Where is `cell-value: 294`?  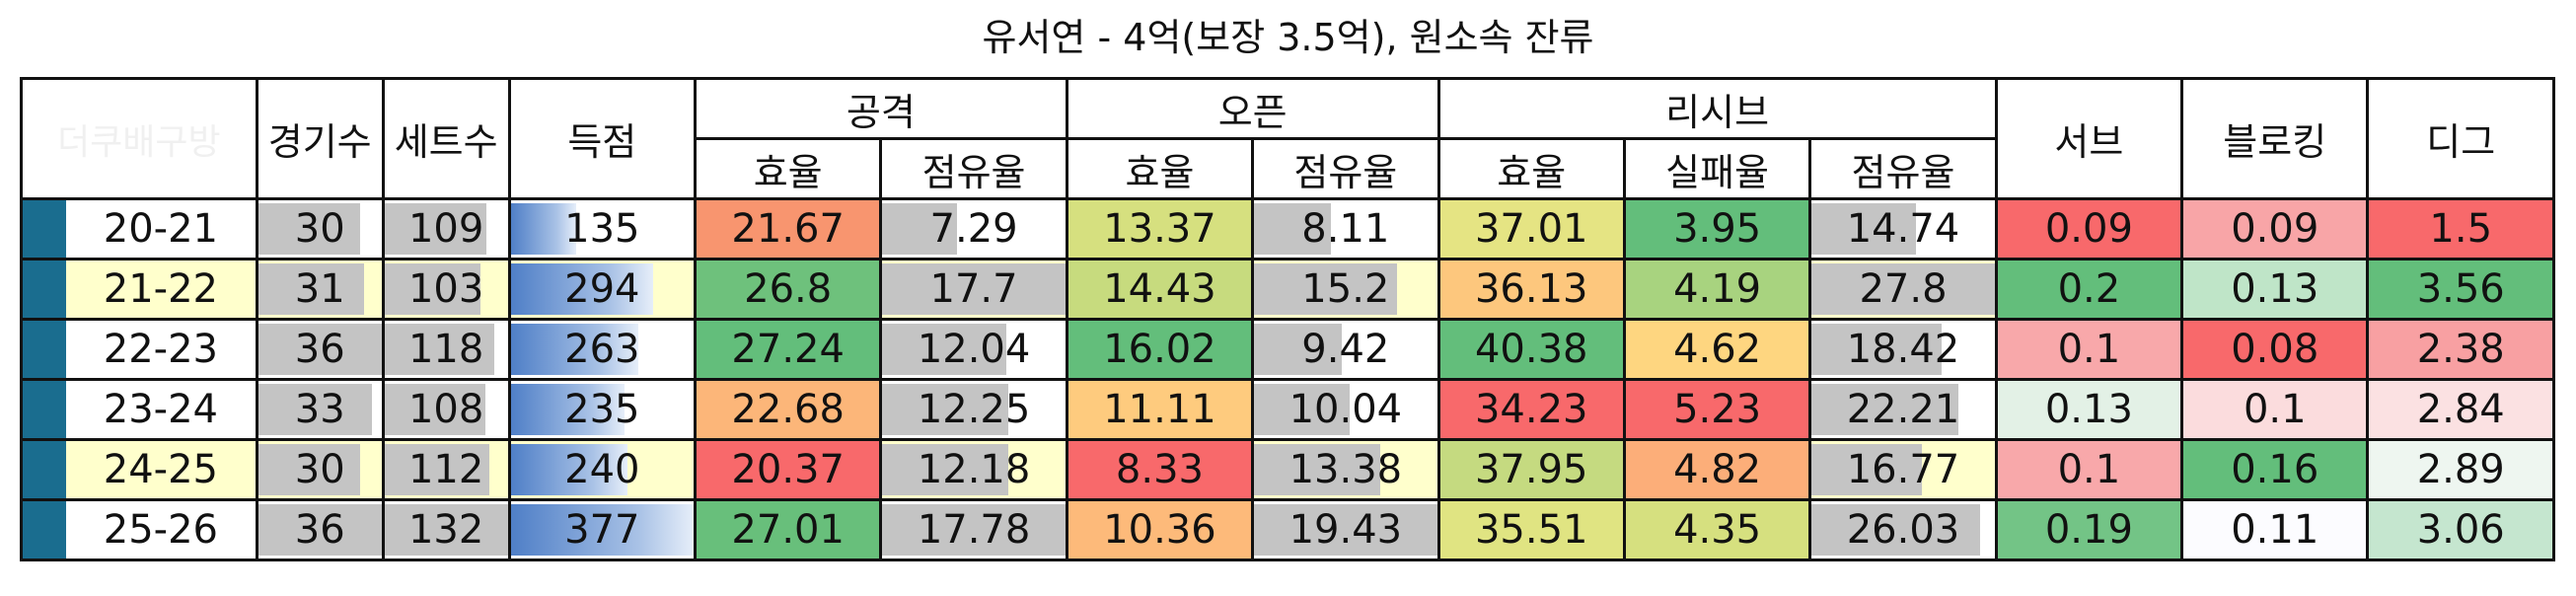 cell-value: 294 is located at coordinates (602, 289).